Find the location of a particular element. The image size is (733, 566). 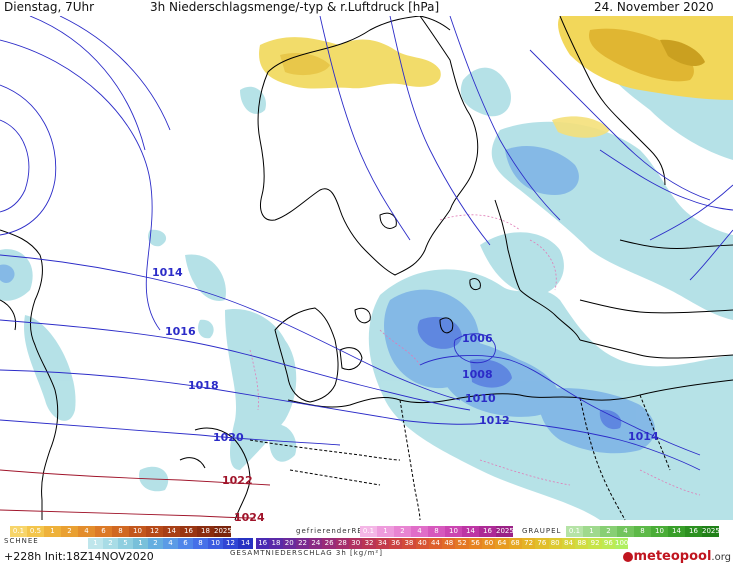

legend-swatch: 88 is located at coordinates (582, 543).